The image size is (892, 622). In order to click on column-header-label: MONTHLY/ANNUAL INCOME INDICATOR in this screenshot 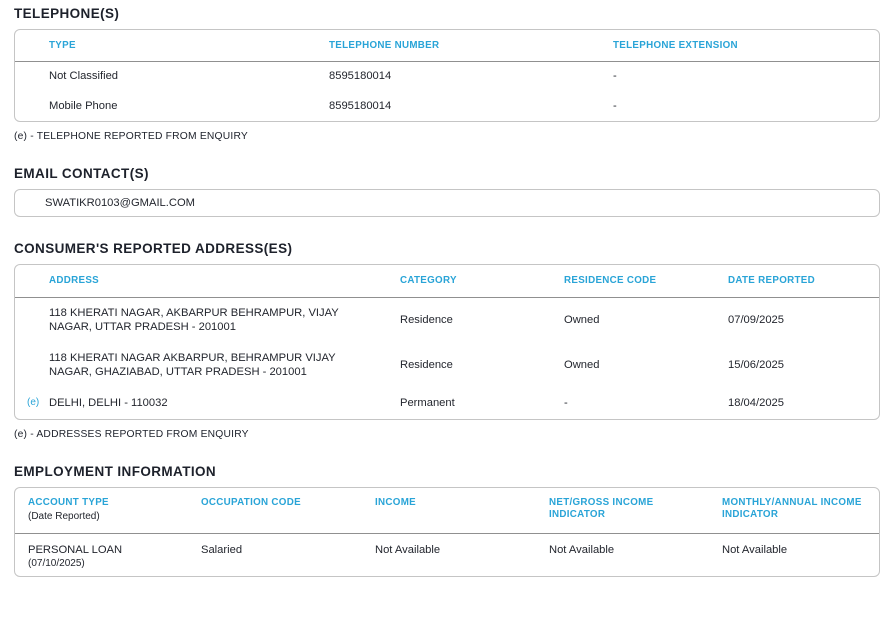, I will do `click(792, 508)`.